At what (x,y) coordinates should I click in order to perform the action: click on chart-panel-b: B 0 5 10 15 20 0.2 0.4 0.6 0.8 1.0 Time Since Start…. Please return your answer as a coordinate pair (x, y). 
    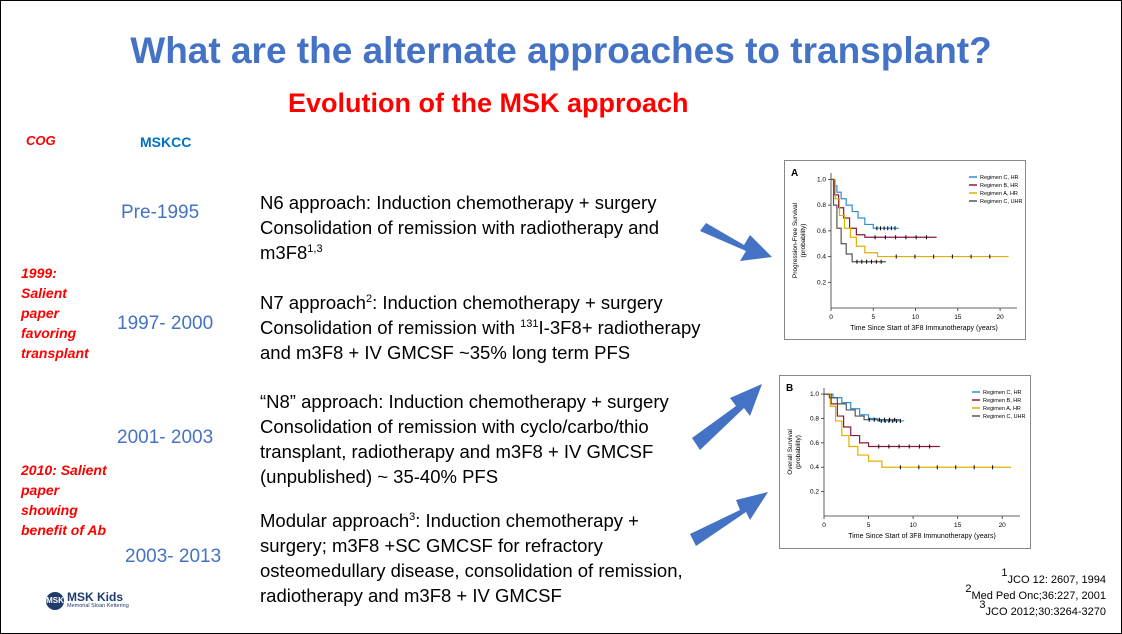
    Looking at the image, I should click on (905, 462).